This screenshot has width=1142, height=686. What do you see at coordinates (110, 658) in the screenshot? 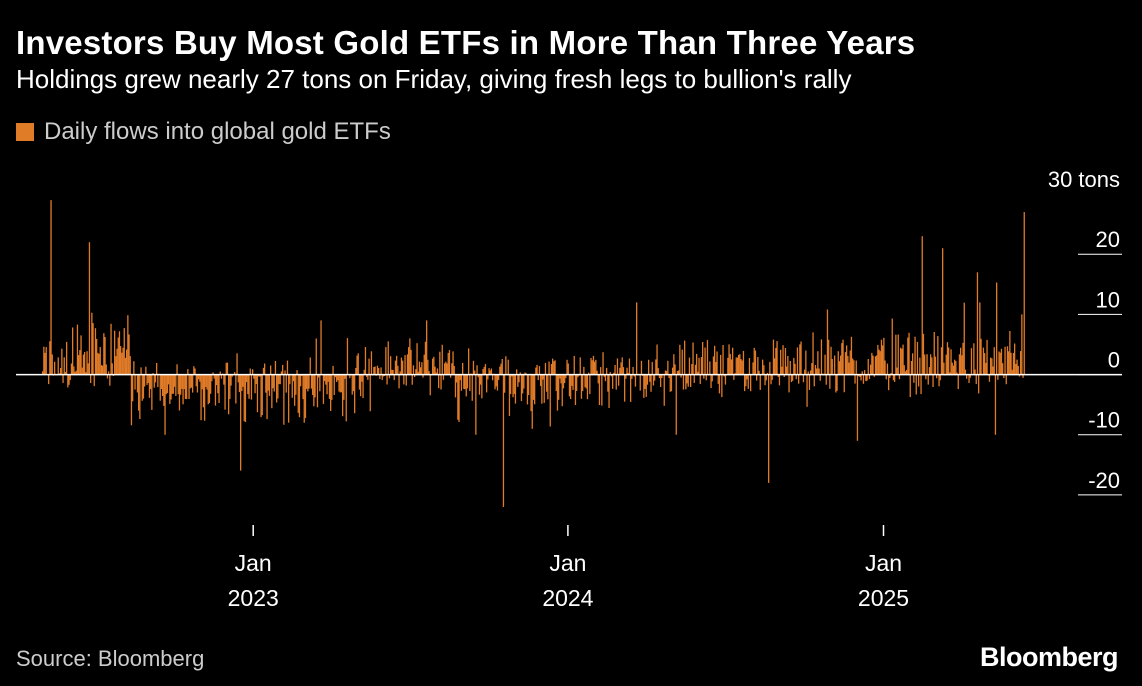
I see `source-note: Source: Bloomberg` at bounding box center [110, 658].